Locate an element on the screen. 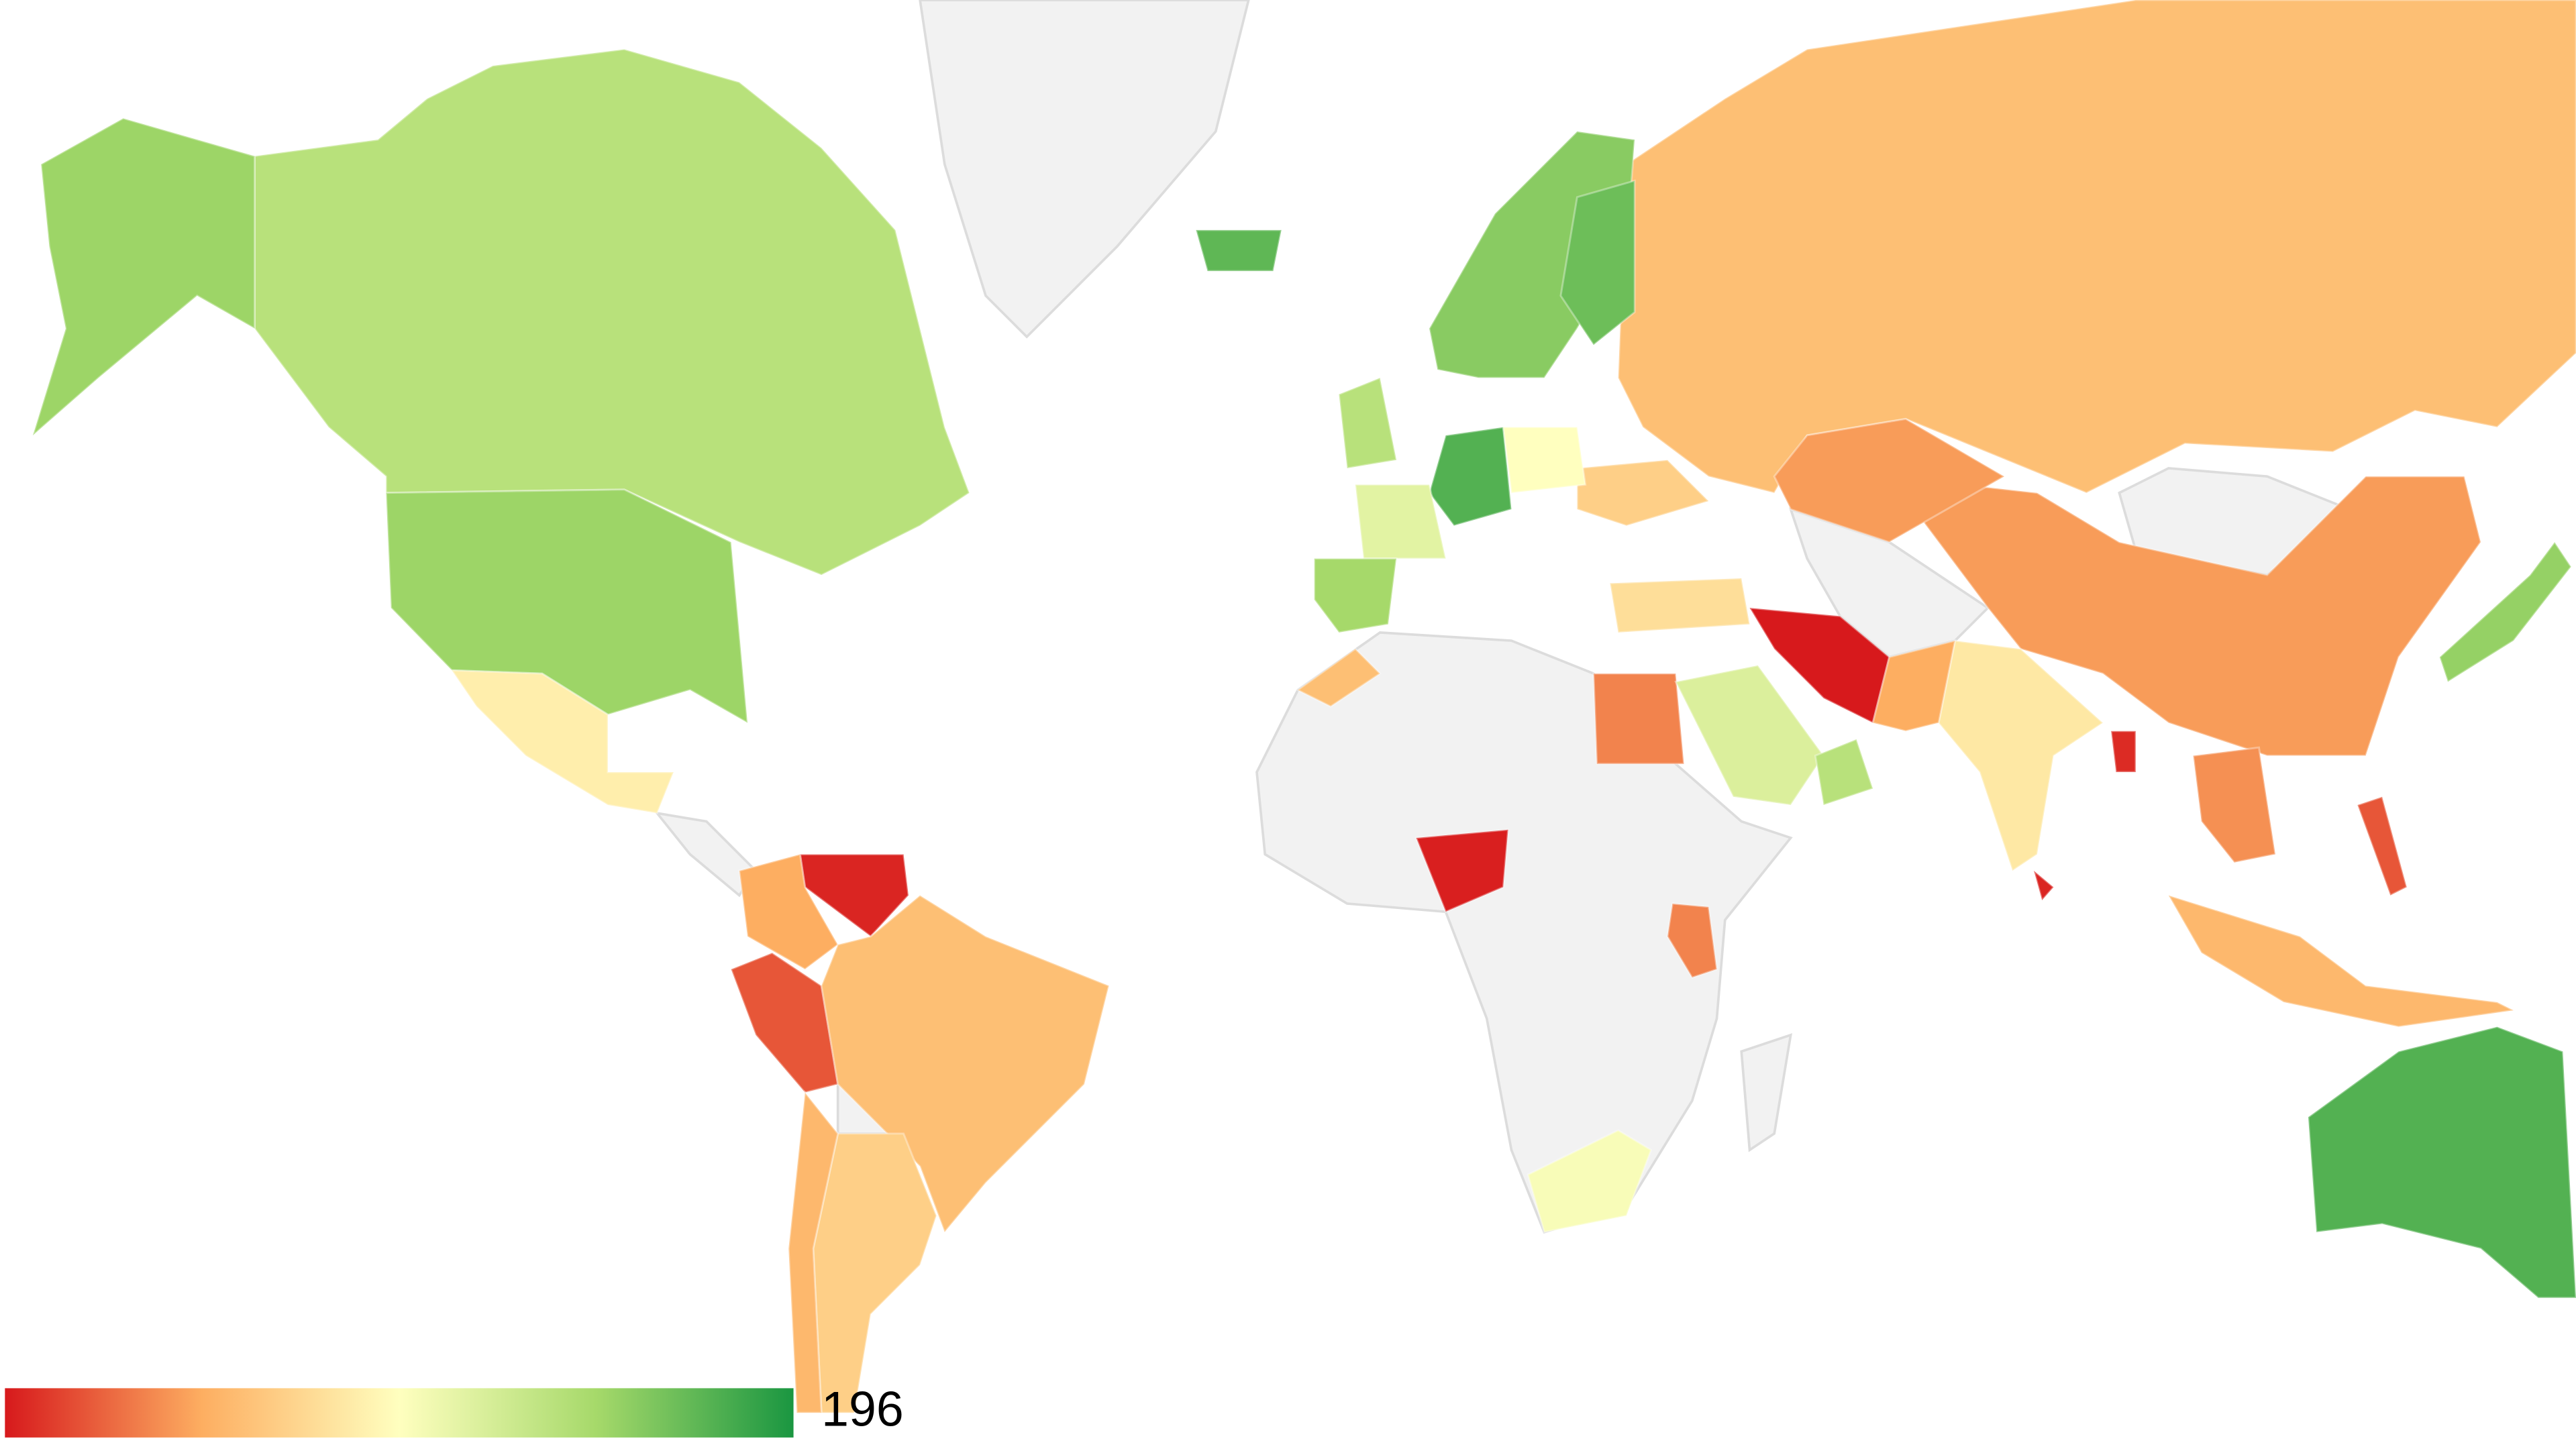 The width and height of the screenshot is (2576, 1449). legend-bar is located at coordinates (399, 1413).